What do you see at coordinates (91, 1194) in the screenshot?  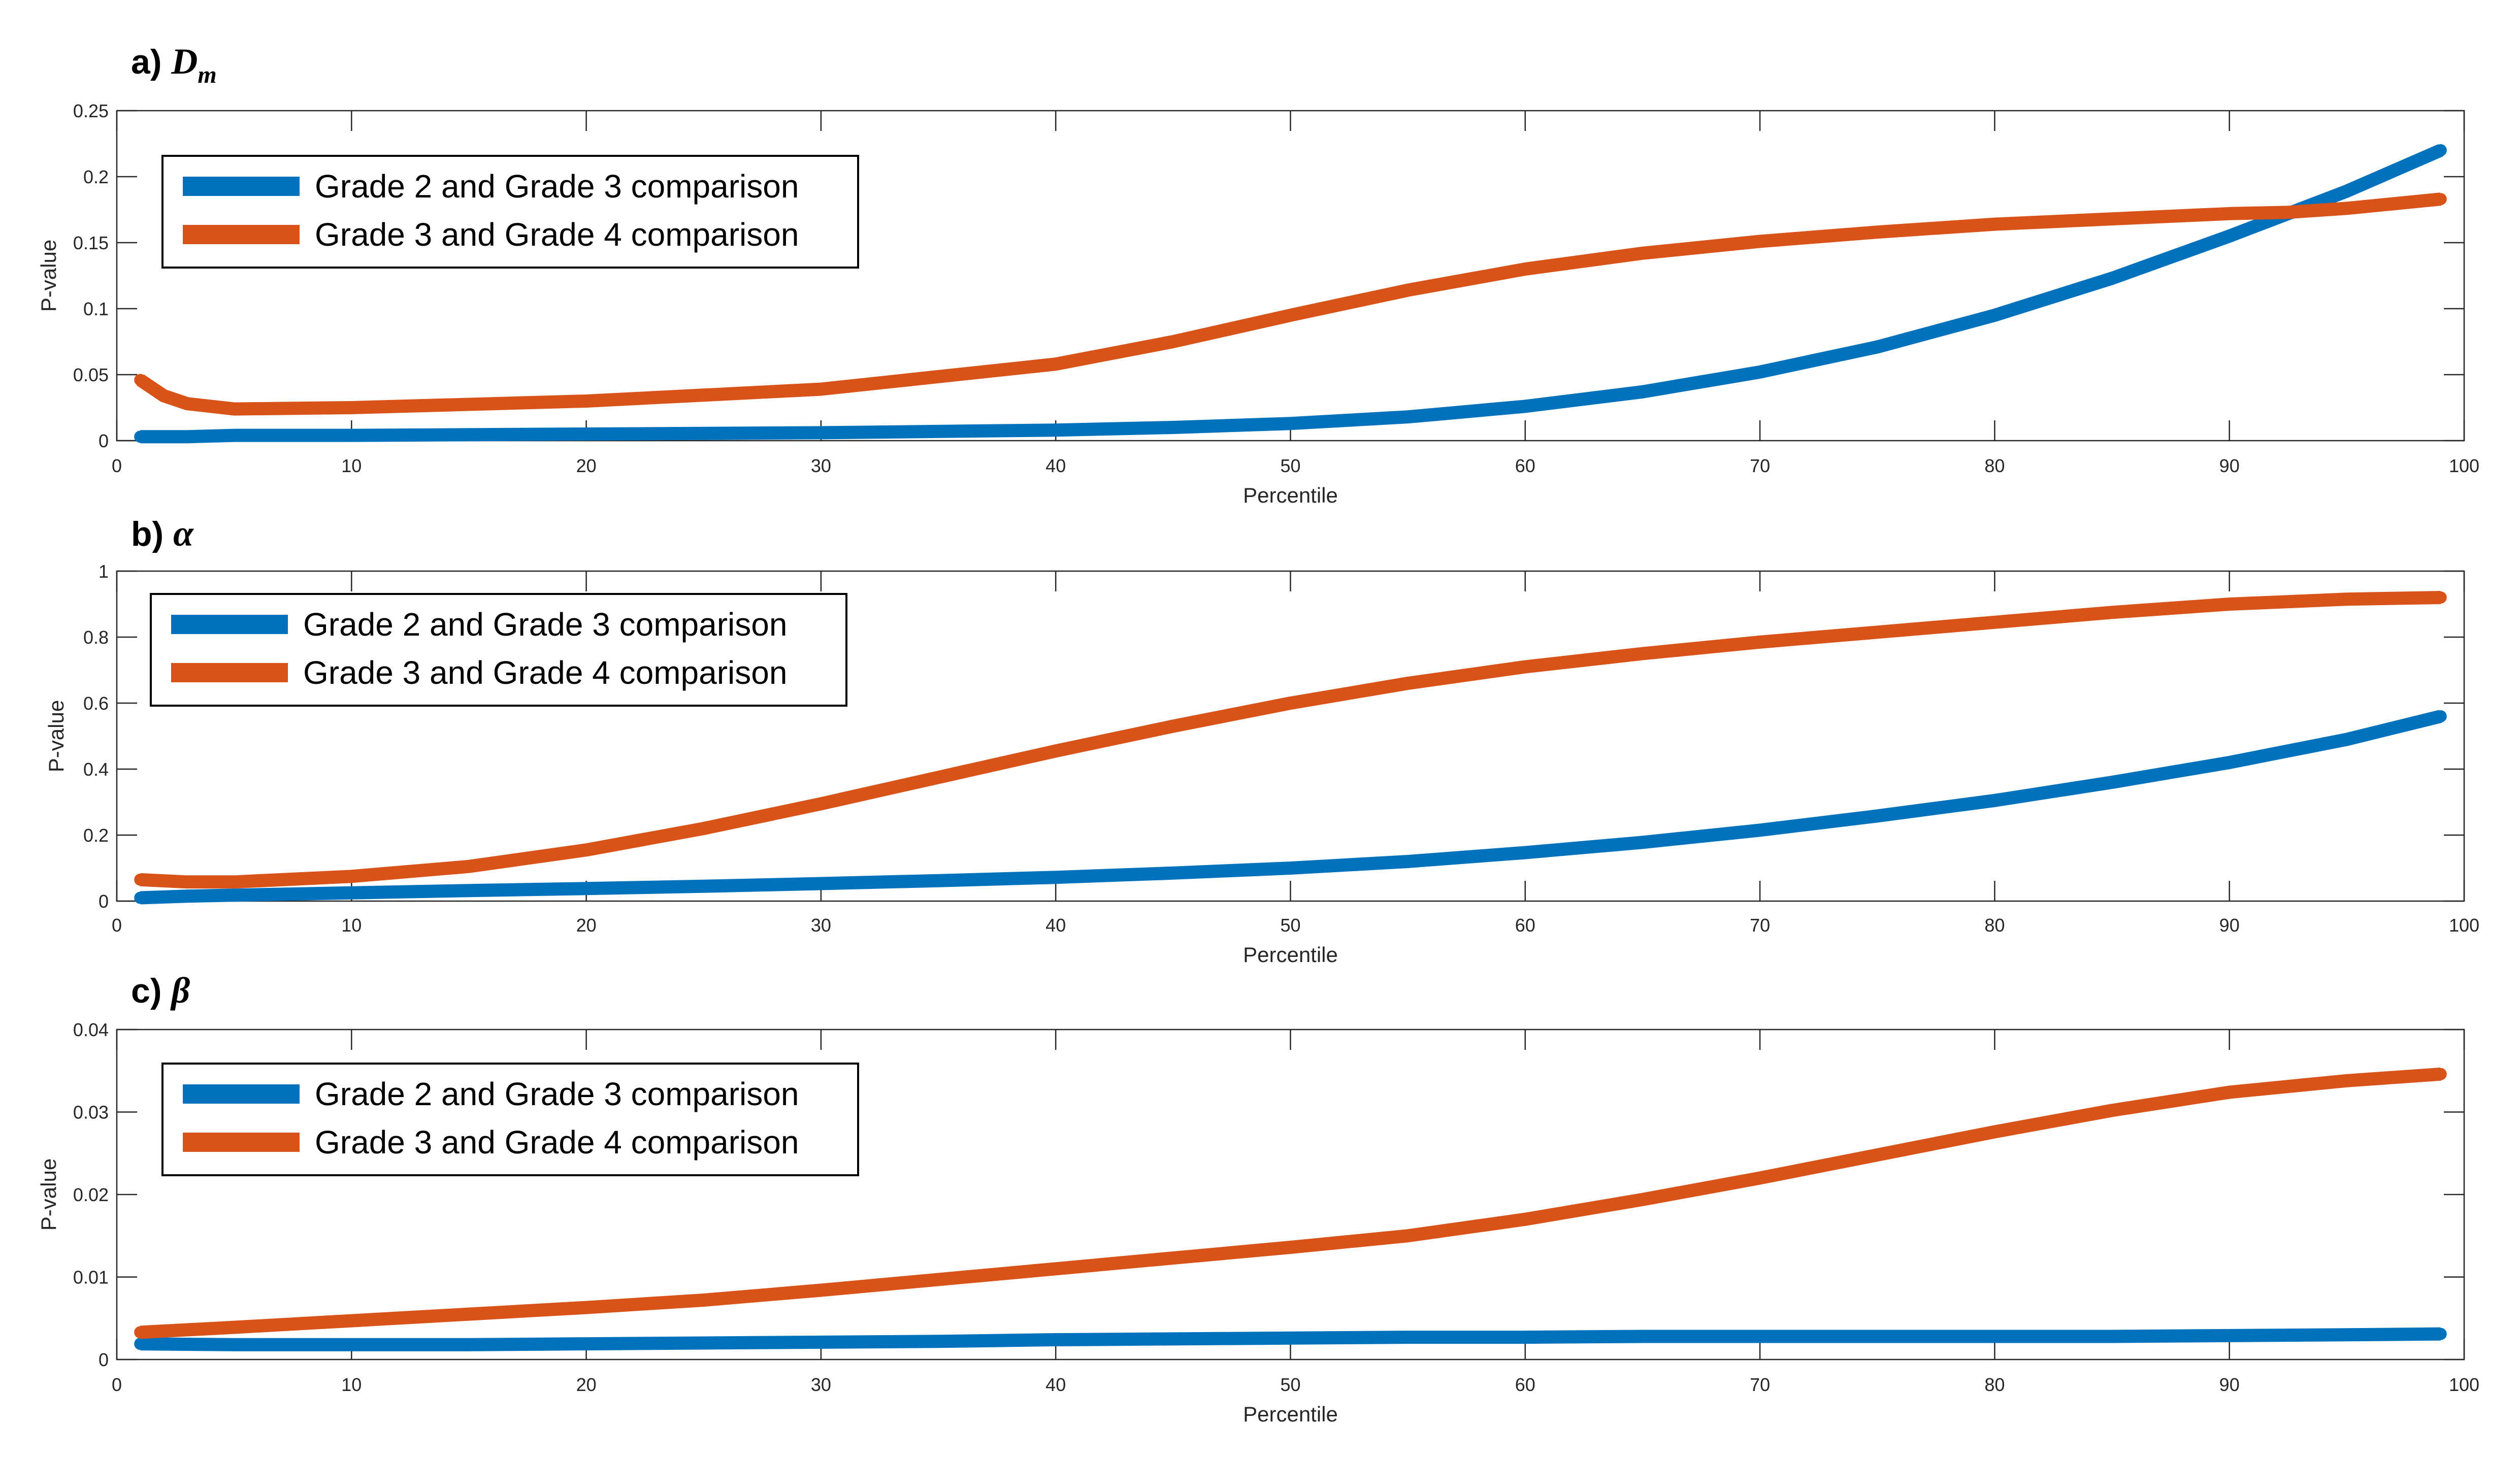 I see `y-tick-label: 0.02` at bounding box center [91, 1194].